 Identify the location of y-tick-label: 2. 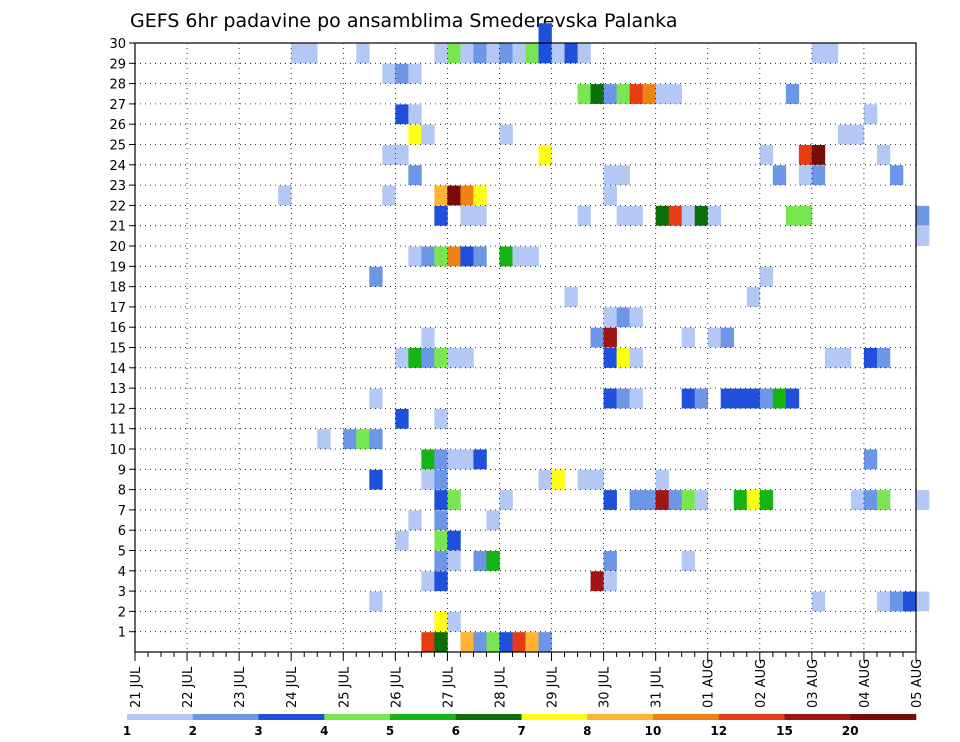
(122, 612).